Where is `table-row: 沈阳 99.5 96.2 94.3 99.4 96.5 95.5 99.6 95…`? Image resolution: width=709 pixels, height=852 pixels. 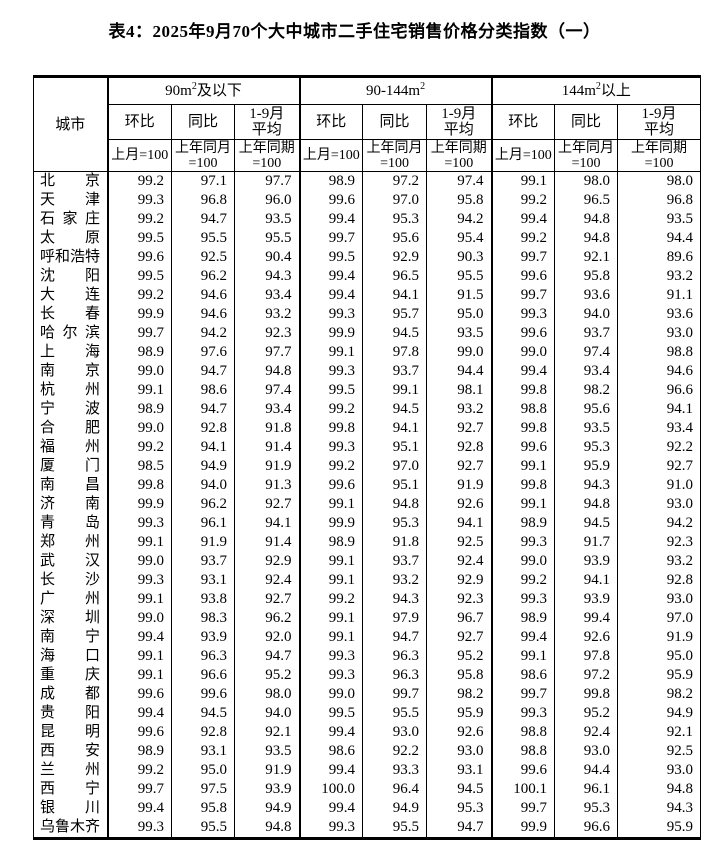 table-row: 沈阳 99.5 96.2 94.3 99.4 96.5 95.5 99.6 95… is located at coordinates (367, 276).